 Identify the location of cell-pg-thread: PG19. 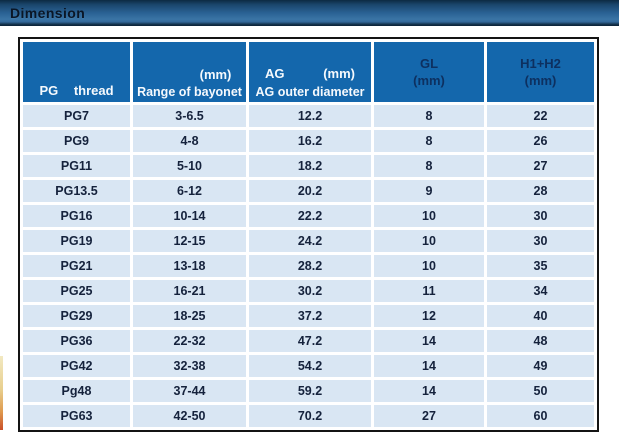
(76, 241).